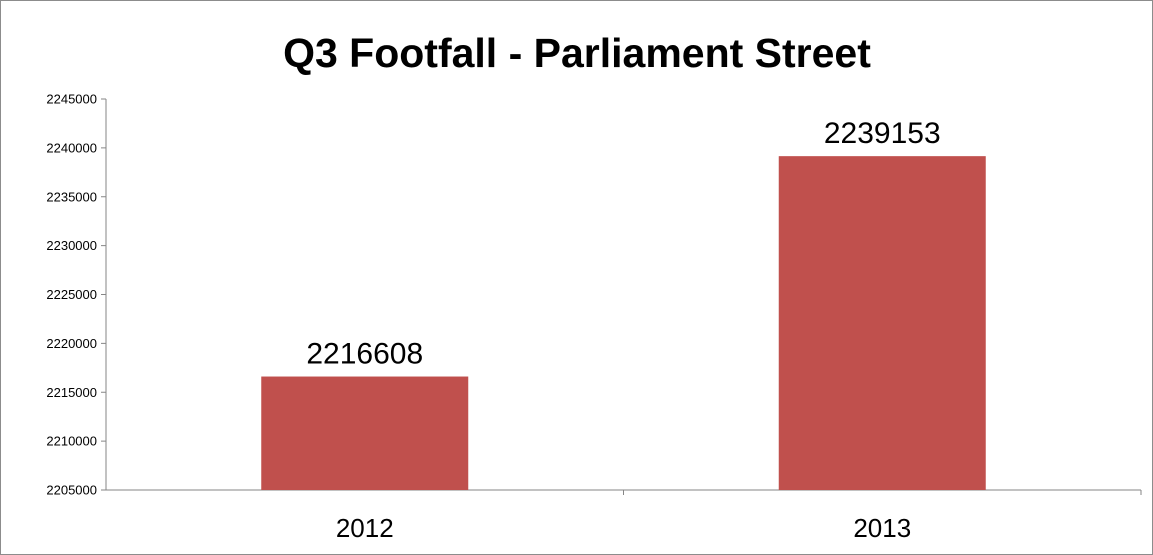 The image size is (1153, 555). Describe the element at coordinates (71, 392) in the screenshot. I see `y-tick-label: 2215000` at that location.